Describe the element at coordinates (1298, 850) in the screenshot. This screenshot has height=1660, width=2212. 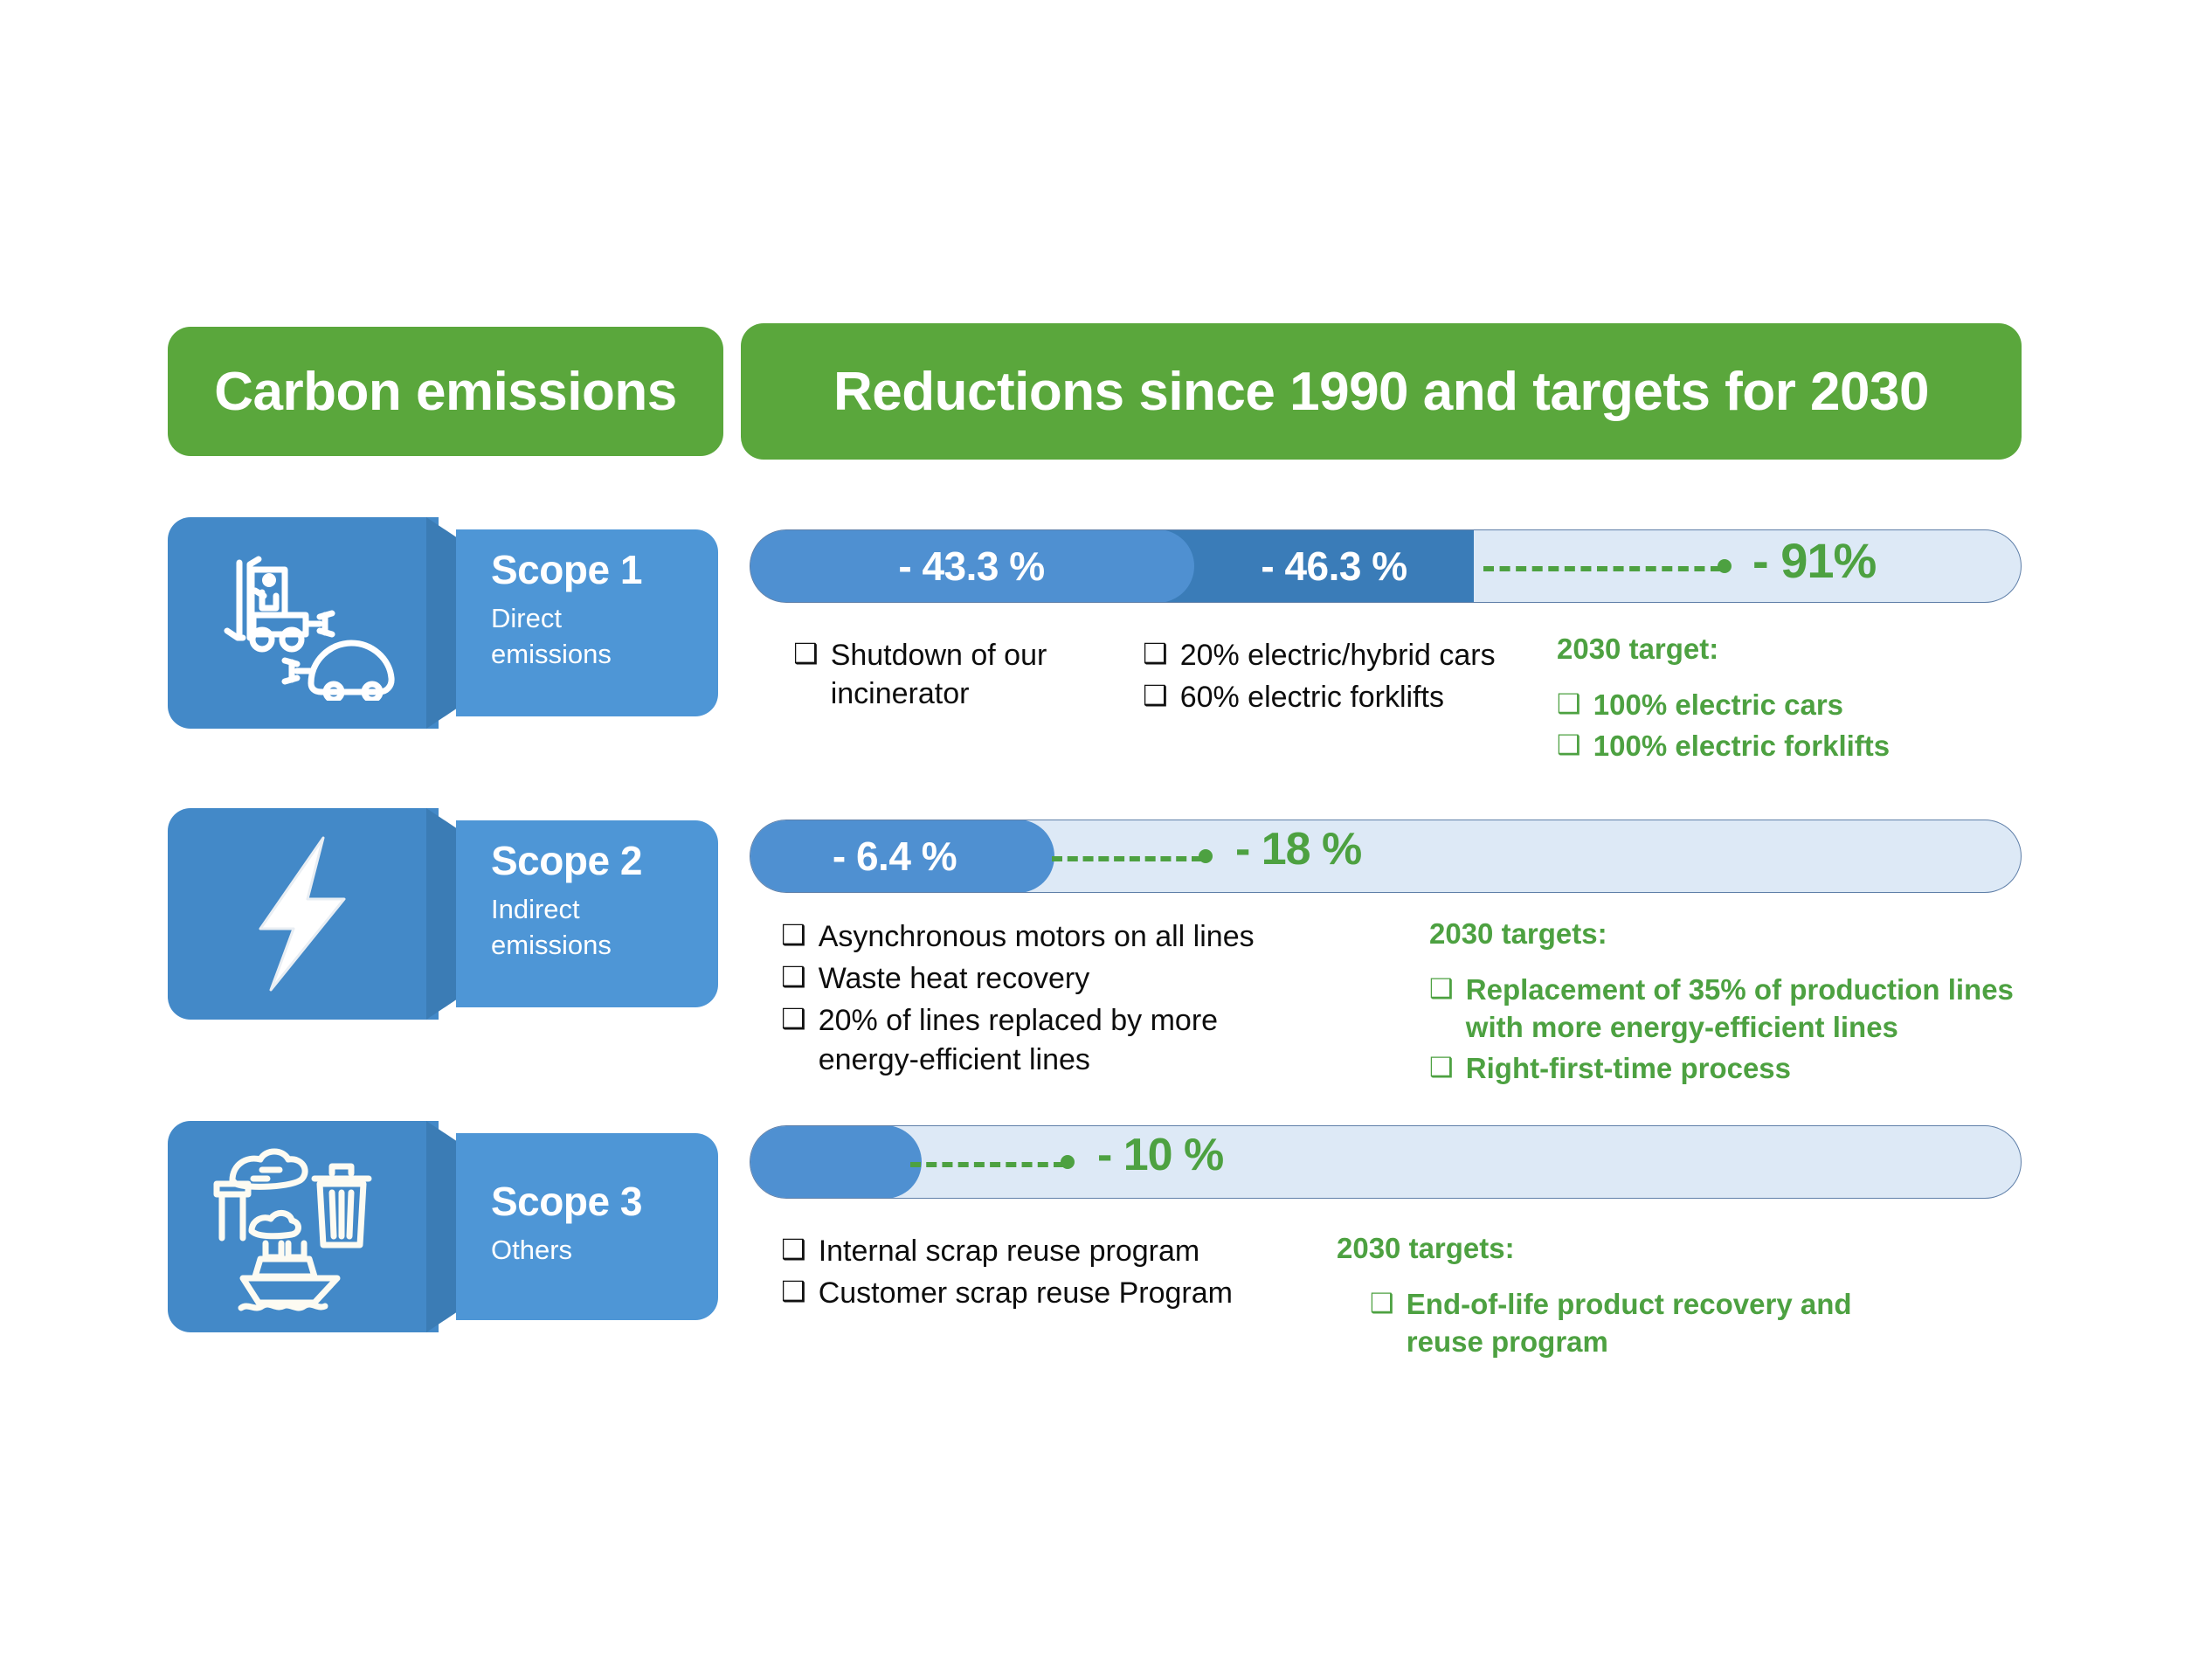
I see `scope-2-target-percent: - 18 %` at that location.